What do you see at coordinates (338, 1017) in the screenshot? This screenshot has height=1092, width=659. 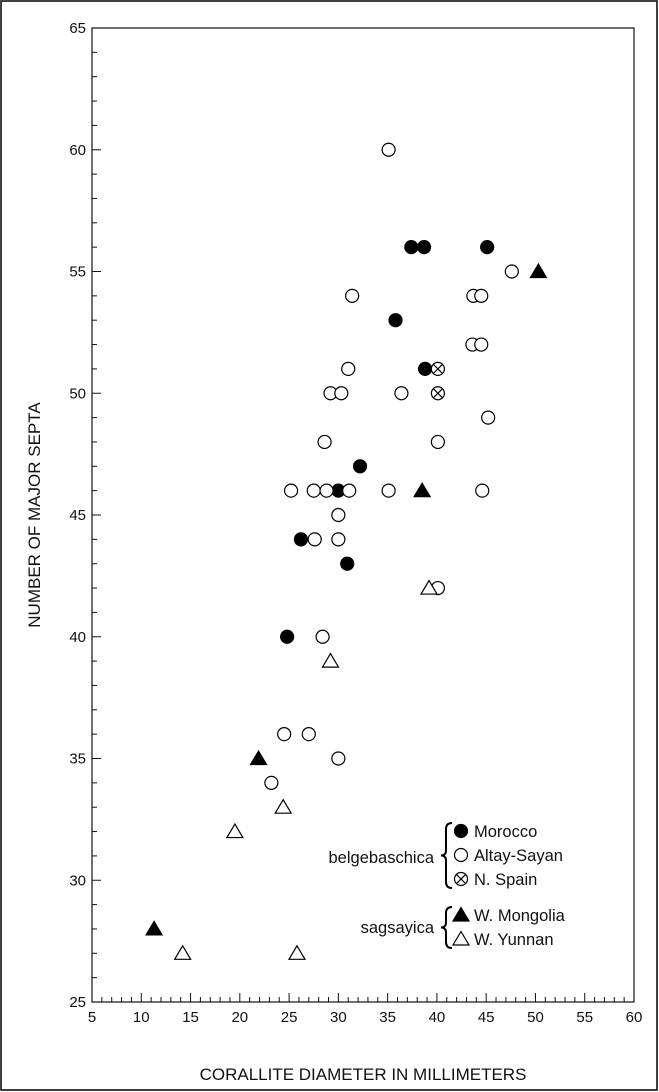 I see `x-tick-label: 30` at bounding box center [338, 1017].